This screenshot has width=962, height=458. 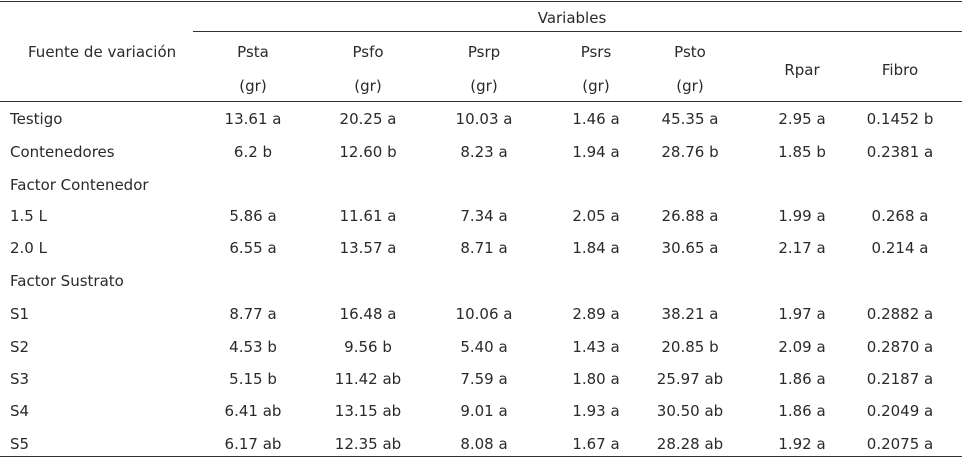 I want to click on cell: 8.77 a, so click(x=253, y=314).